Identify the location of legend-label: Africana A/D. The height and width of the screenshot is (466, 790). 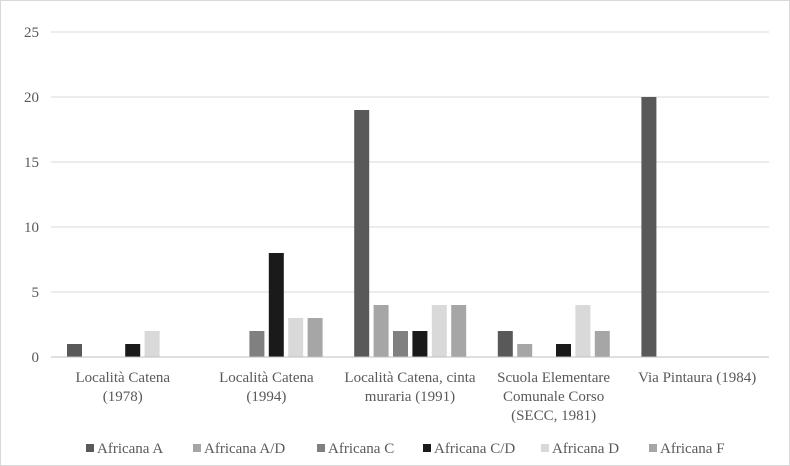
(244, 449).